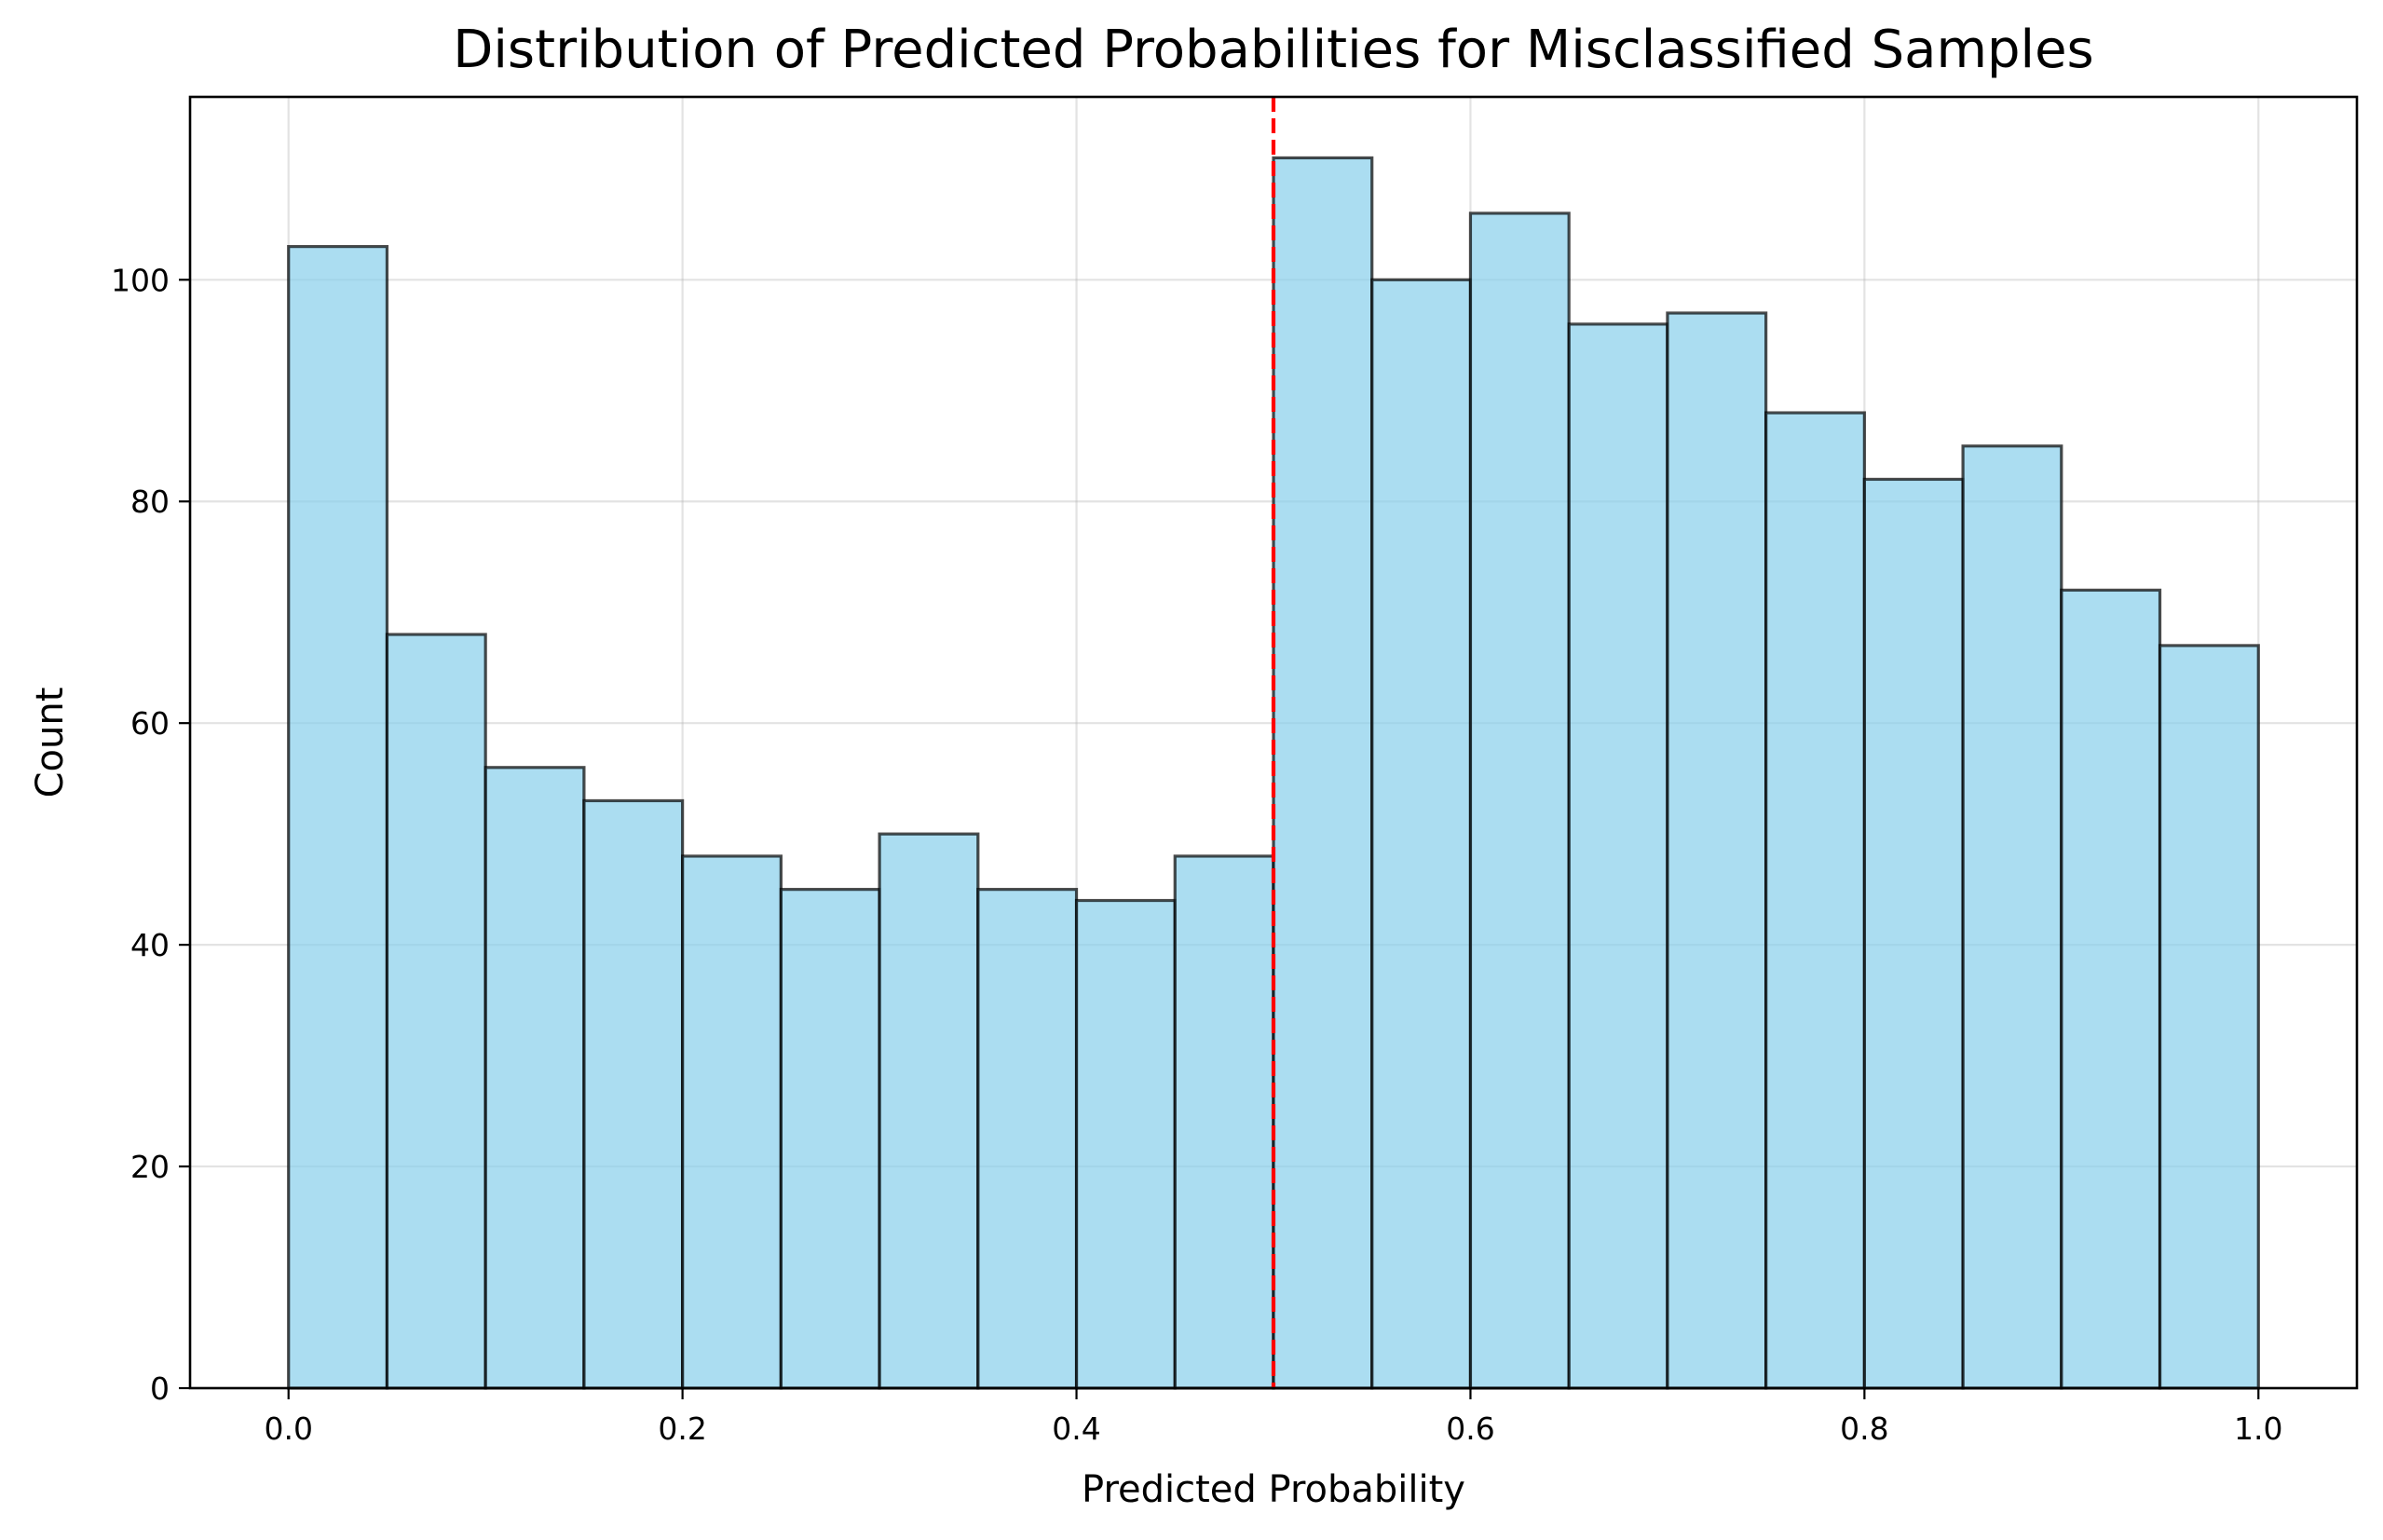 The height and width of the screenshot is (1540, 2383). What do you see at coordinates (2258, 1429) in the screenshot?
I see `x-tick-label-5: 1.0` at bounding box center [2258, 1429].